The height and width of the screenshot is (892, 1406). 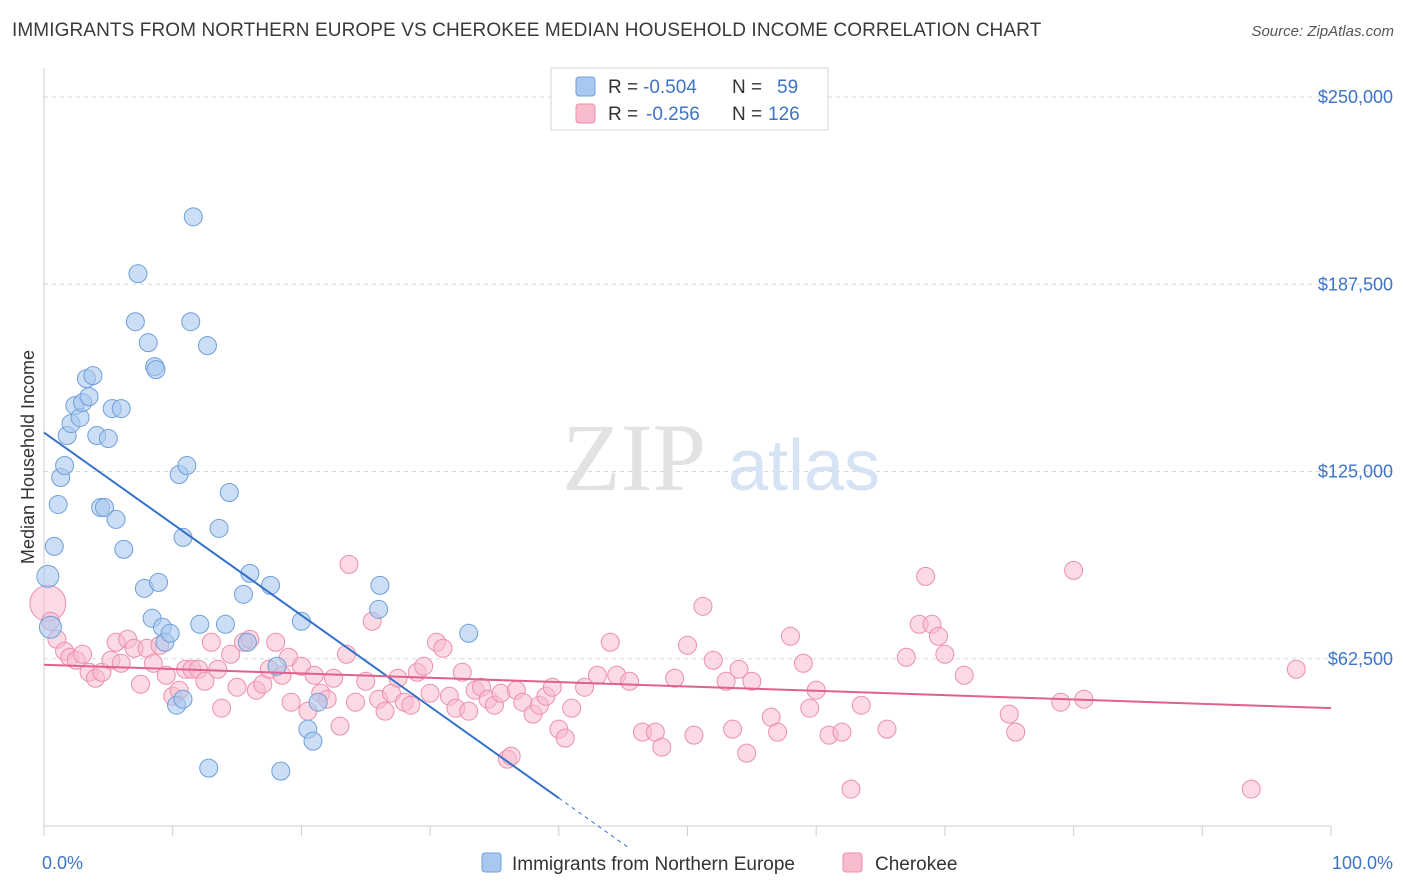 I want to click on legend-r-label-blue: R =, so click(x=623, y=87).